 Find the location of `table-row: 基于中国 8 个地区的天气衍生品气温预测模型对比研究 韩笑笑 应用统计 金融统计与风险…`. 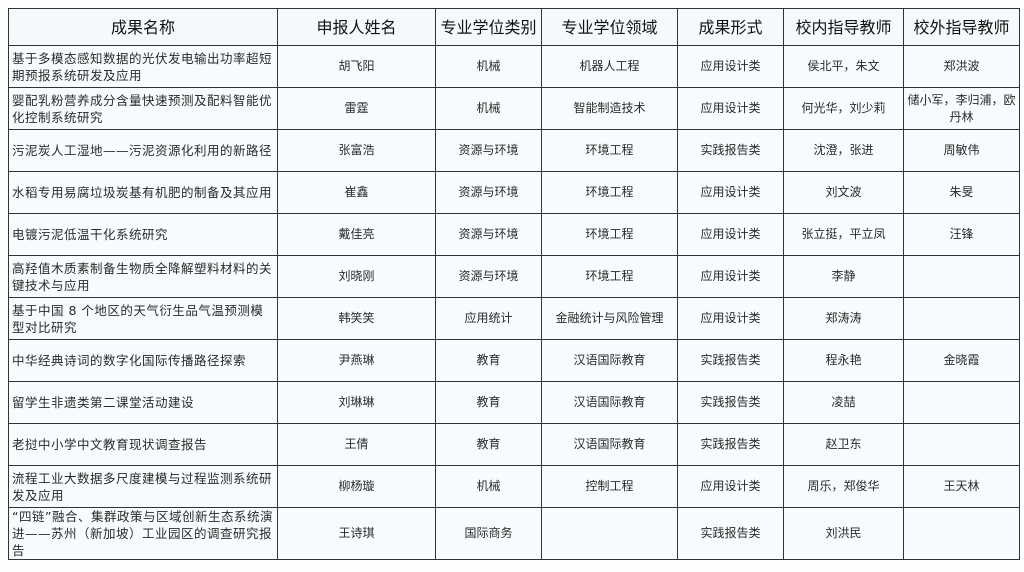

table-row: 基于中国 8 个地区的天气衍生品气温预测模型对比研究 韩笑笑 应用统计 金融统计与风险… is located at coordinates (514, 318).